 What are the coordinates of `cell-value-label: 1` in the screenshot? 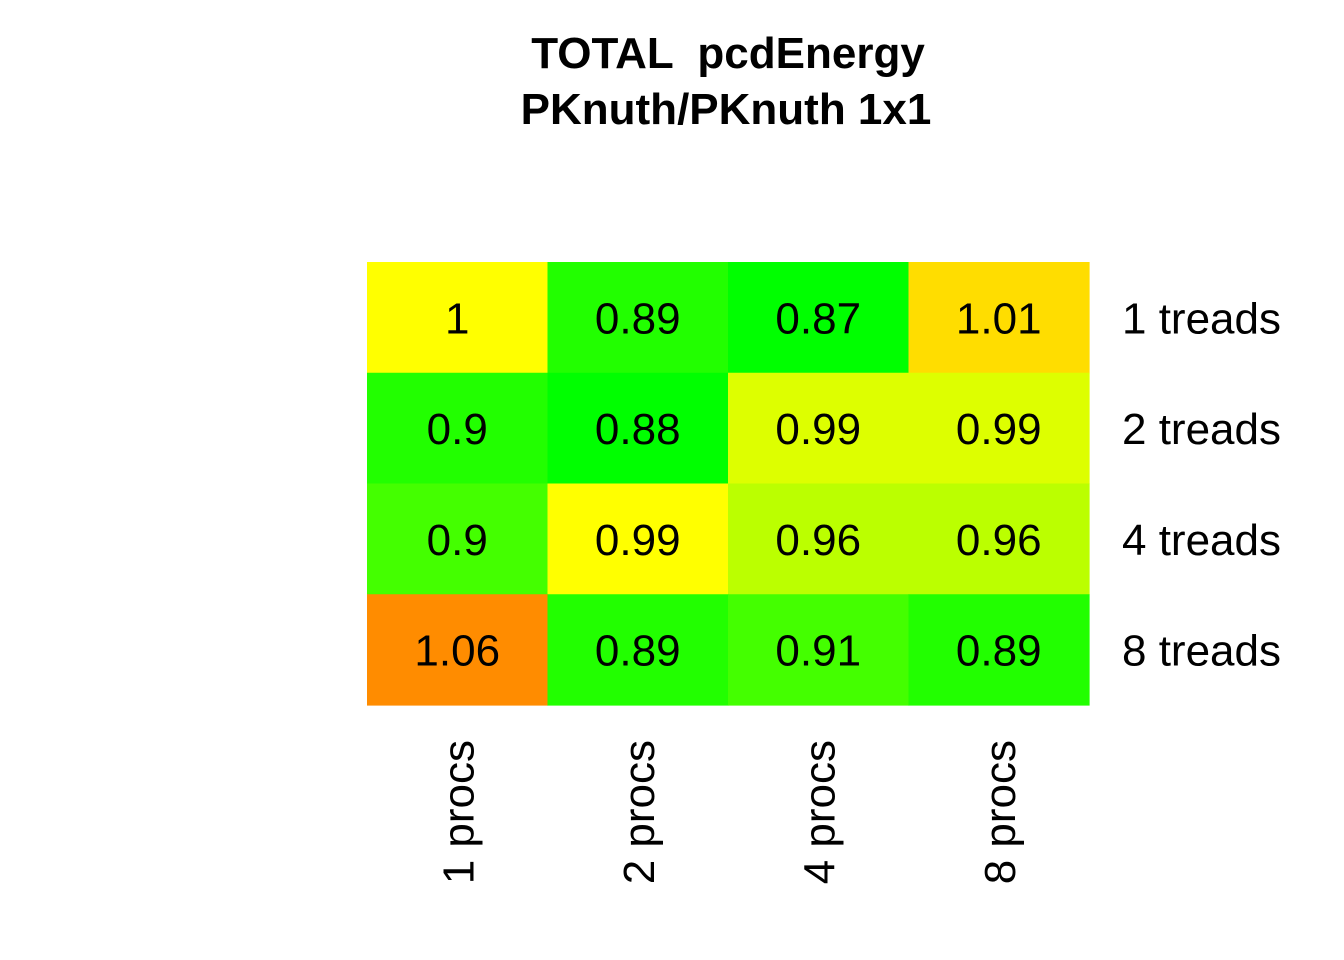 It's located at (457, 318).